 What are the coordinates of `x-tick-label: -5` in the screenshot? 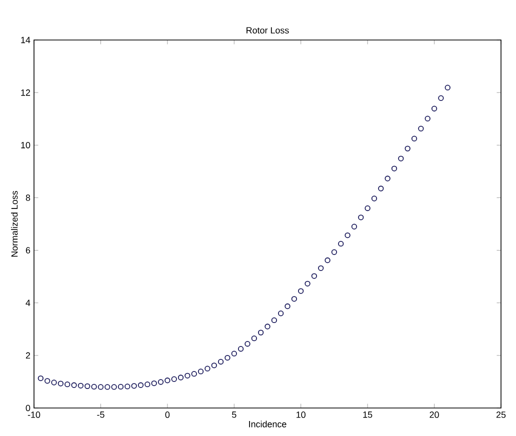 It's located at (100, 415).